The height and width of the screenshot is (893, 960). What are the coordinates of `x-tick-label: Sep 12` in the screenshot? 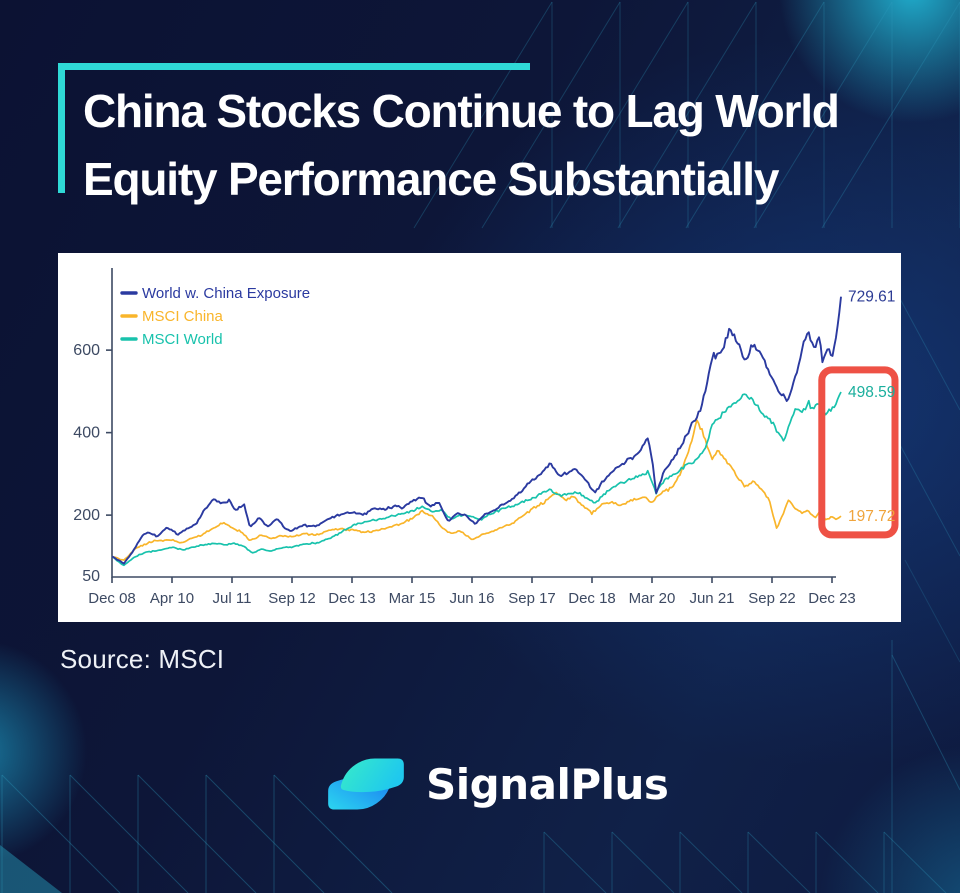 It's located at (292, 598).